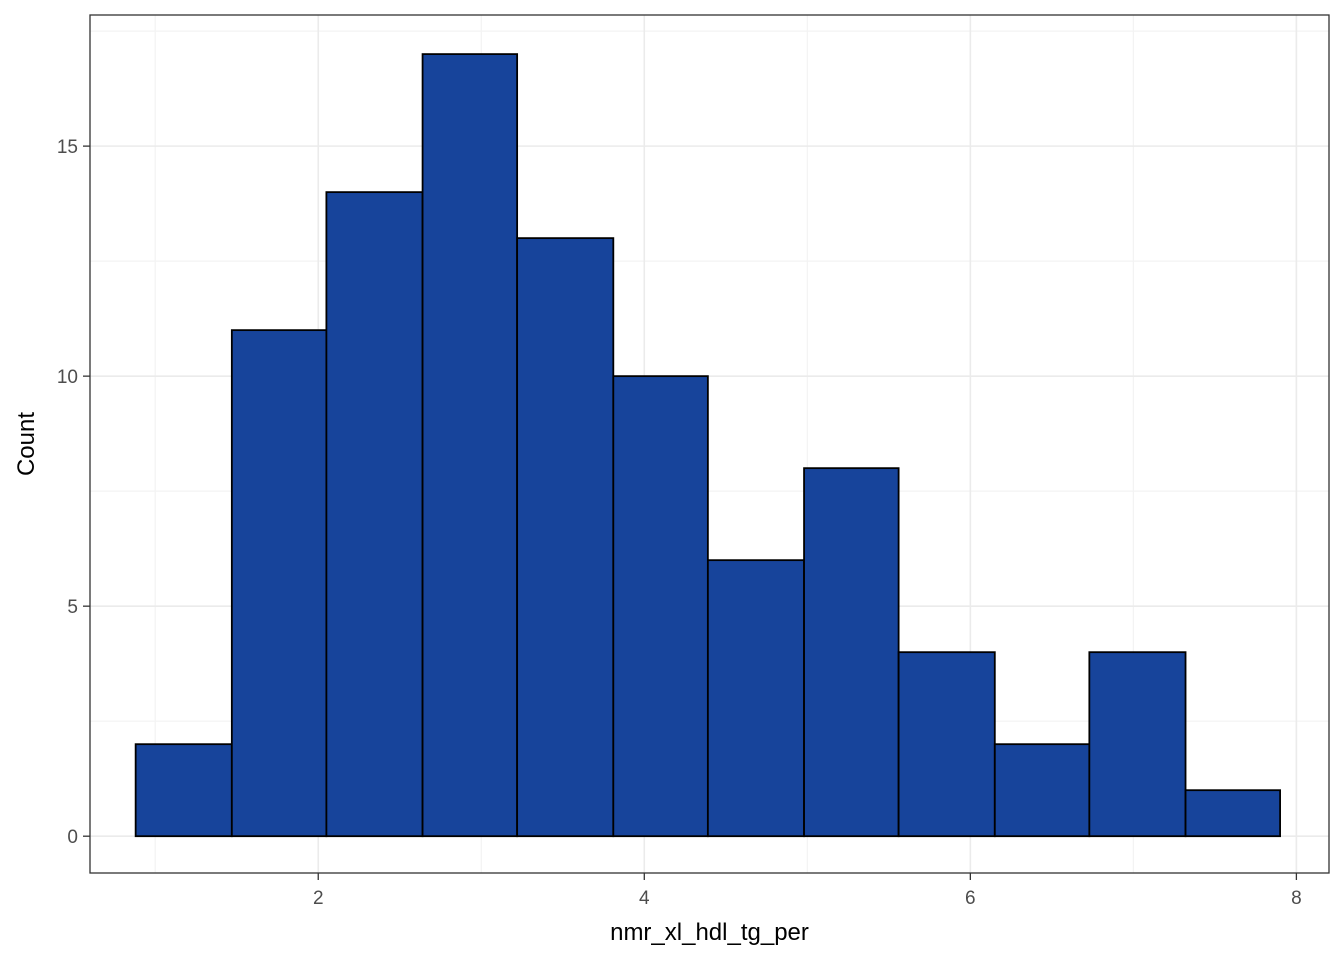  What do you see at coordinates (318, 898) in the screenshot?
I see `x-tick-label: 2` at bounding box center [318, 898].